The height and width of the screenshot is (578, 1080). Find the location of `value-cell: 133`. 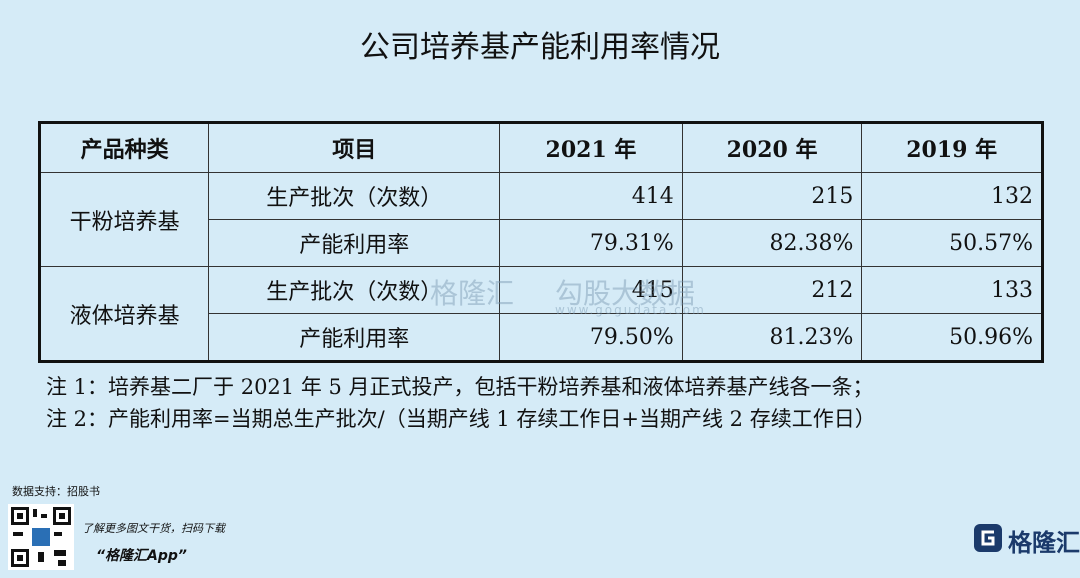

value-cell: 133 is located at coordinates (952, 290).